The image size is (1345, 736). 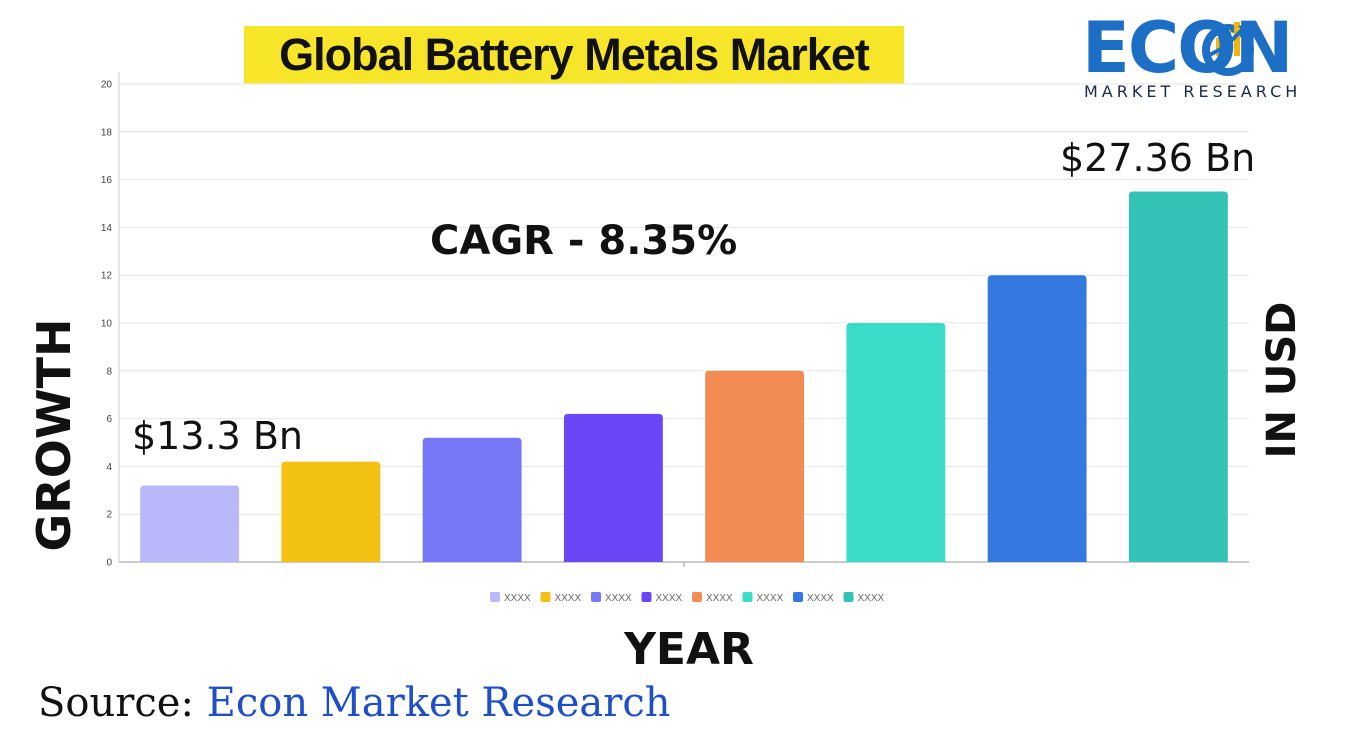 I want to click on source-label: Source:, so click(x=116, y=703).